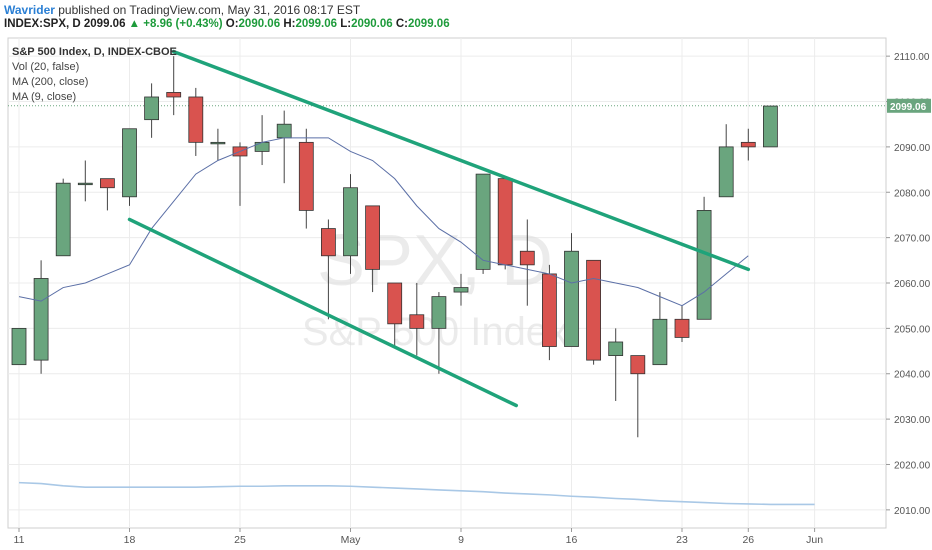 This screenshot has width=932, height=550. What do you see at coordinates (104, 24) in the screenshot?
I see `last-price: 2099.06` at bounding box center [104, 24].